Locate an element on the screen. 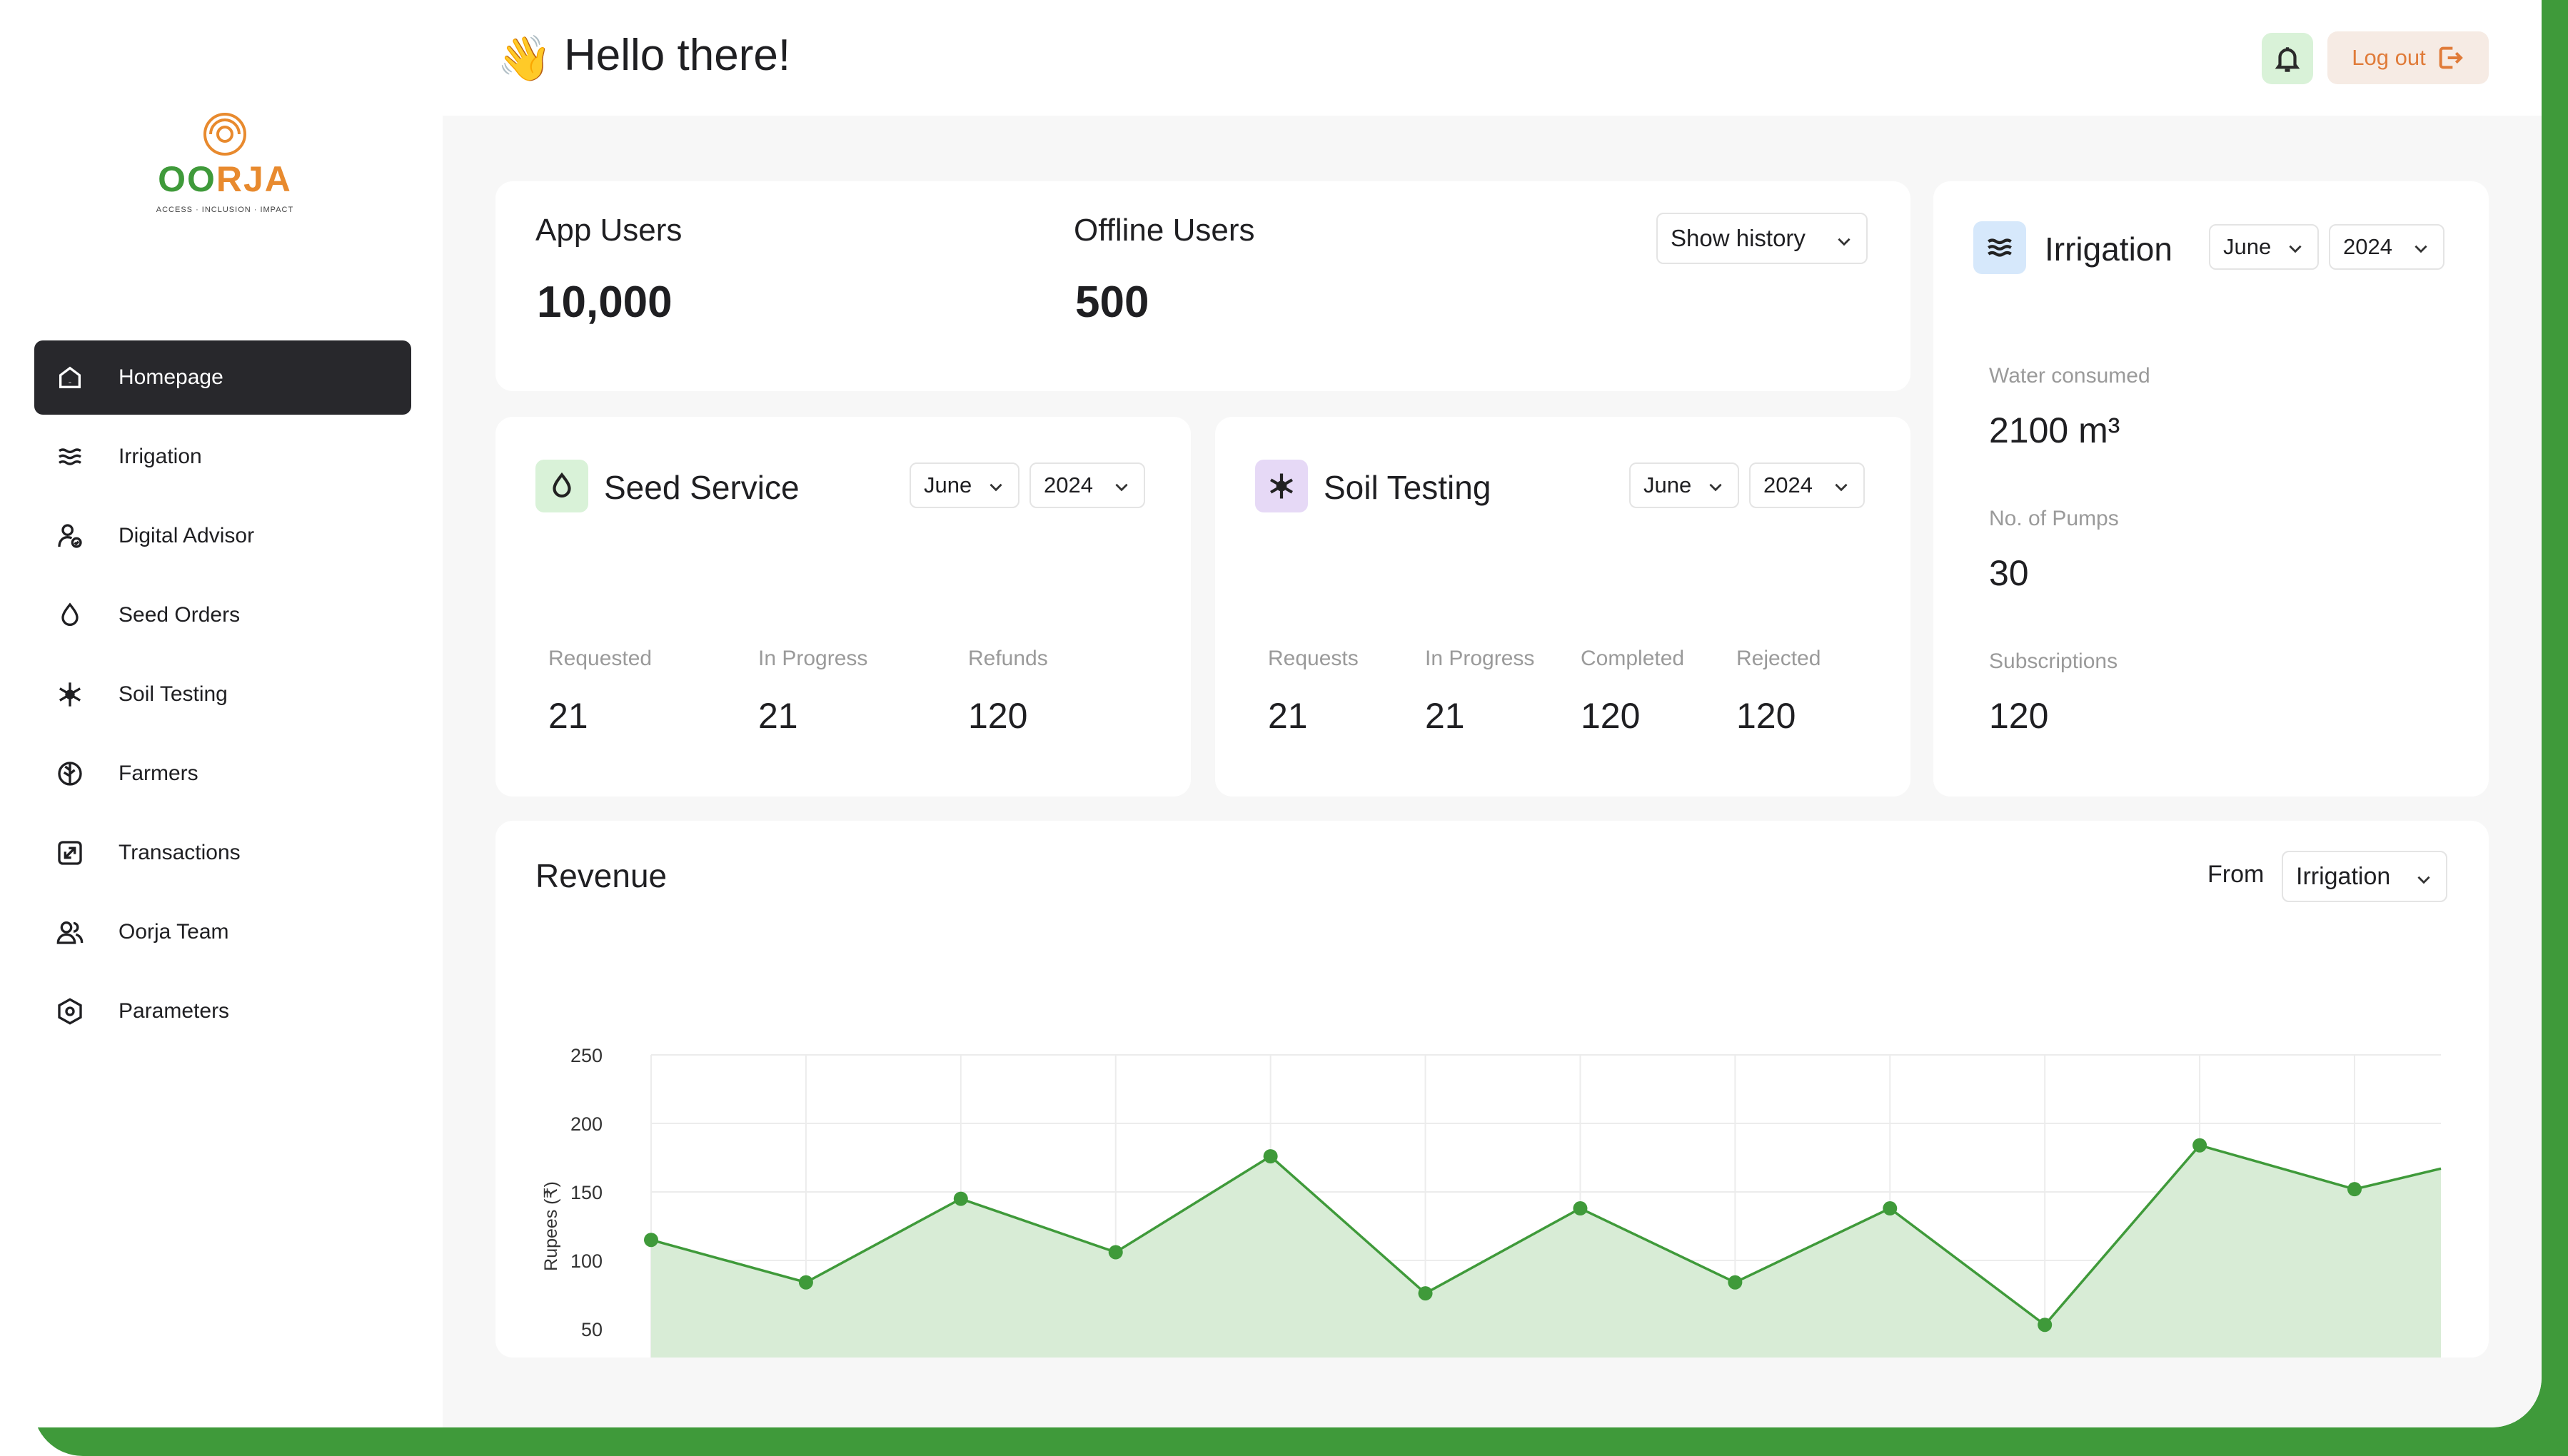 Image resolution: width=2568 pixels, height=1456 pixels. revenue-source-select: Irrigation is located at coordinates (2364, 876).